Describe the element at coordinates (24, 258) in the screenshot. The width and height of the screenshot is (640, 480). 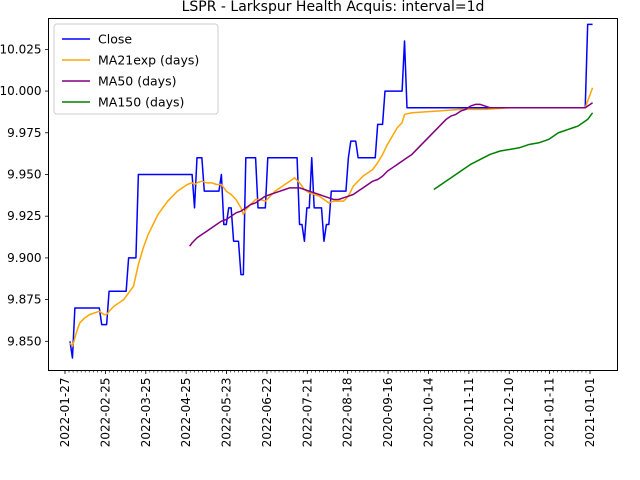
I see `y-tick-label: 9.900` at that location.